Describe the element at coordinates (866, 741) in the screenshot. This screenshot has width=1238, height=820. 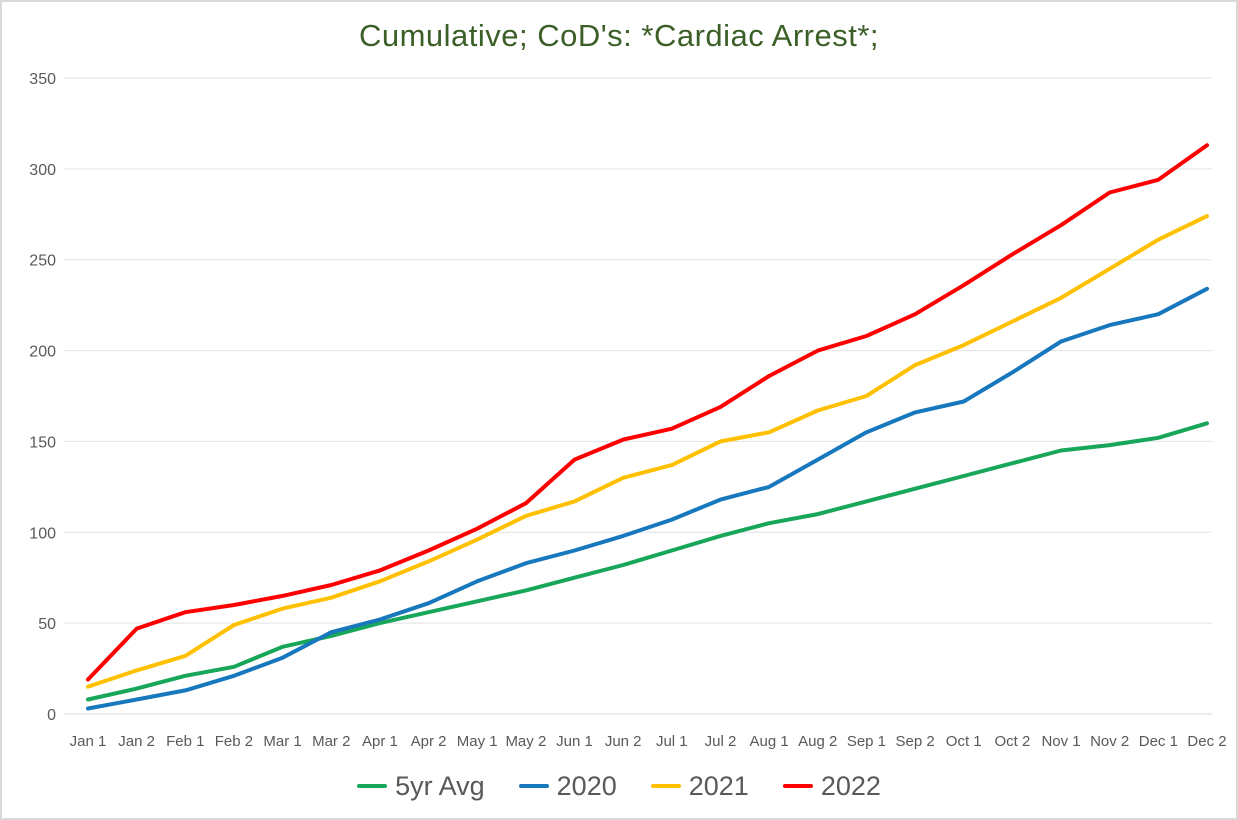
I see `x-tick-label: Sep 1` at that location.